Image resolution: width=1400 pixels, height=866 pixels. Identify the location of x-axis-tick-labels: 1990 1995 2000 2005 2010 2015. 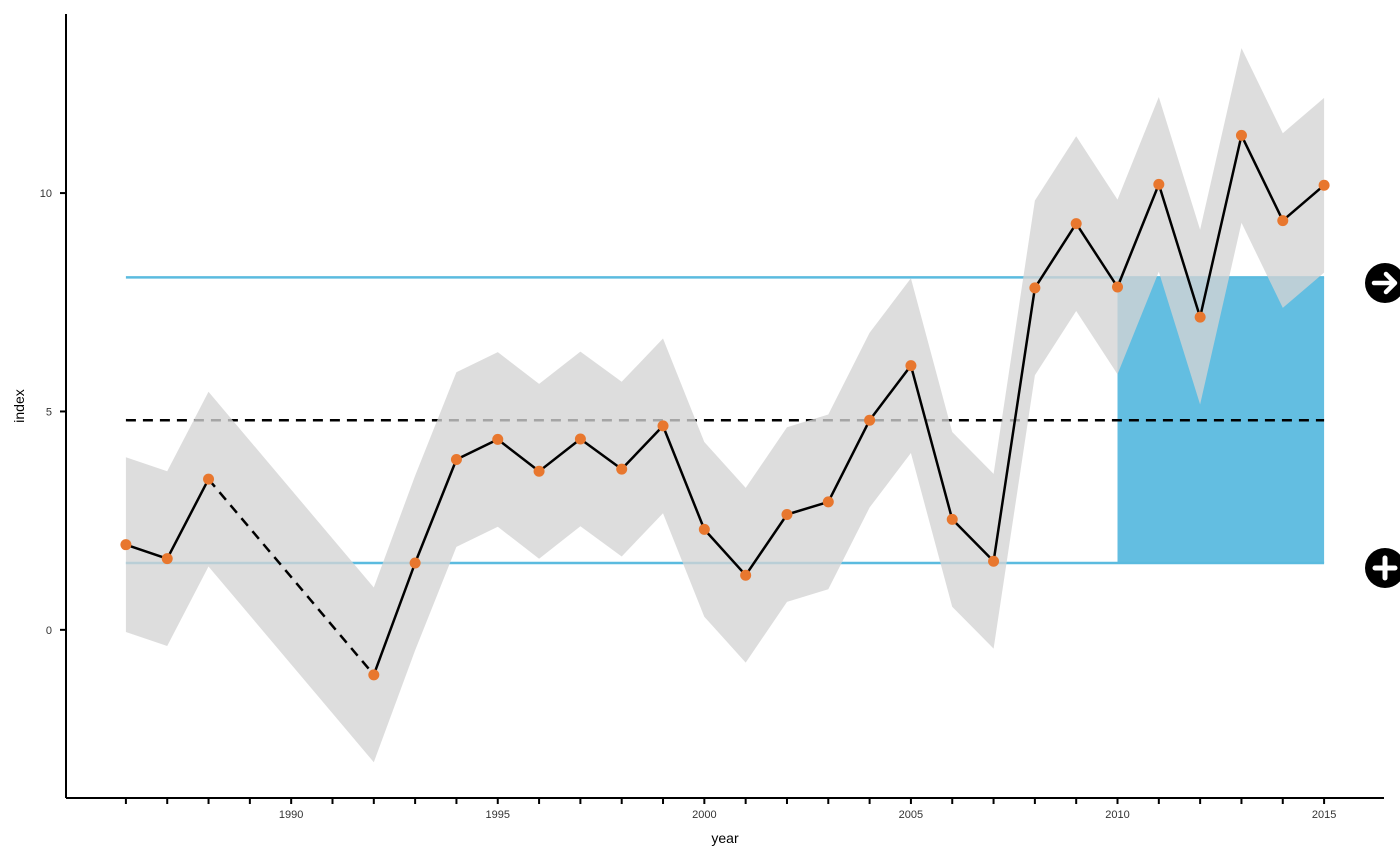
(807, 815).